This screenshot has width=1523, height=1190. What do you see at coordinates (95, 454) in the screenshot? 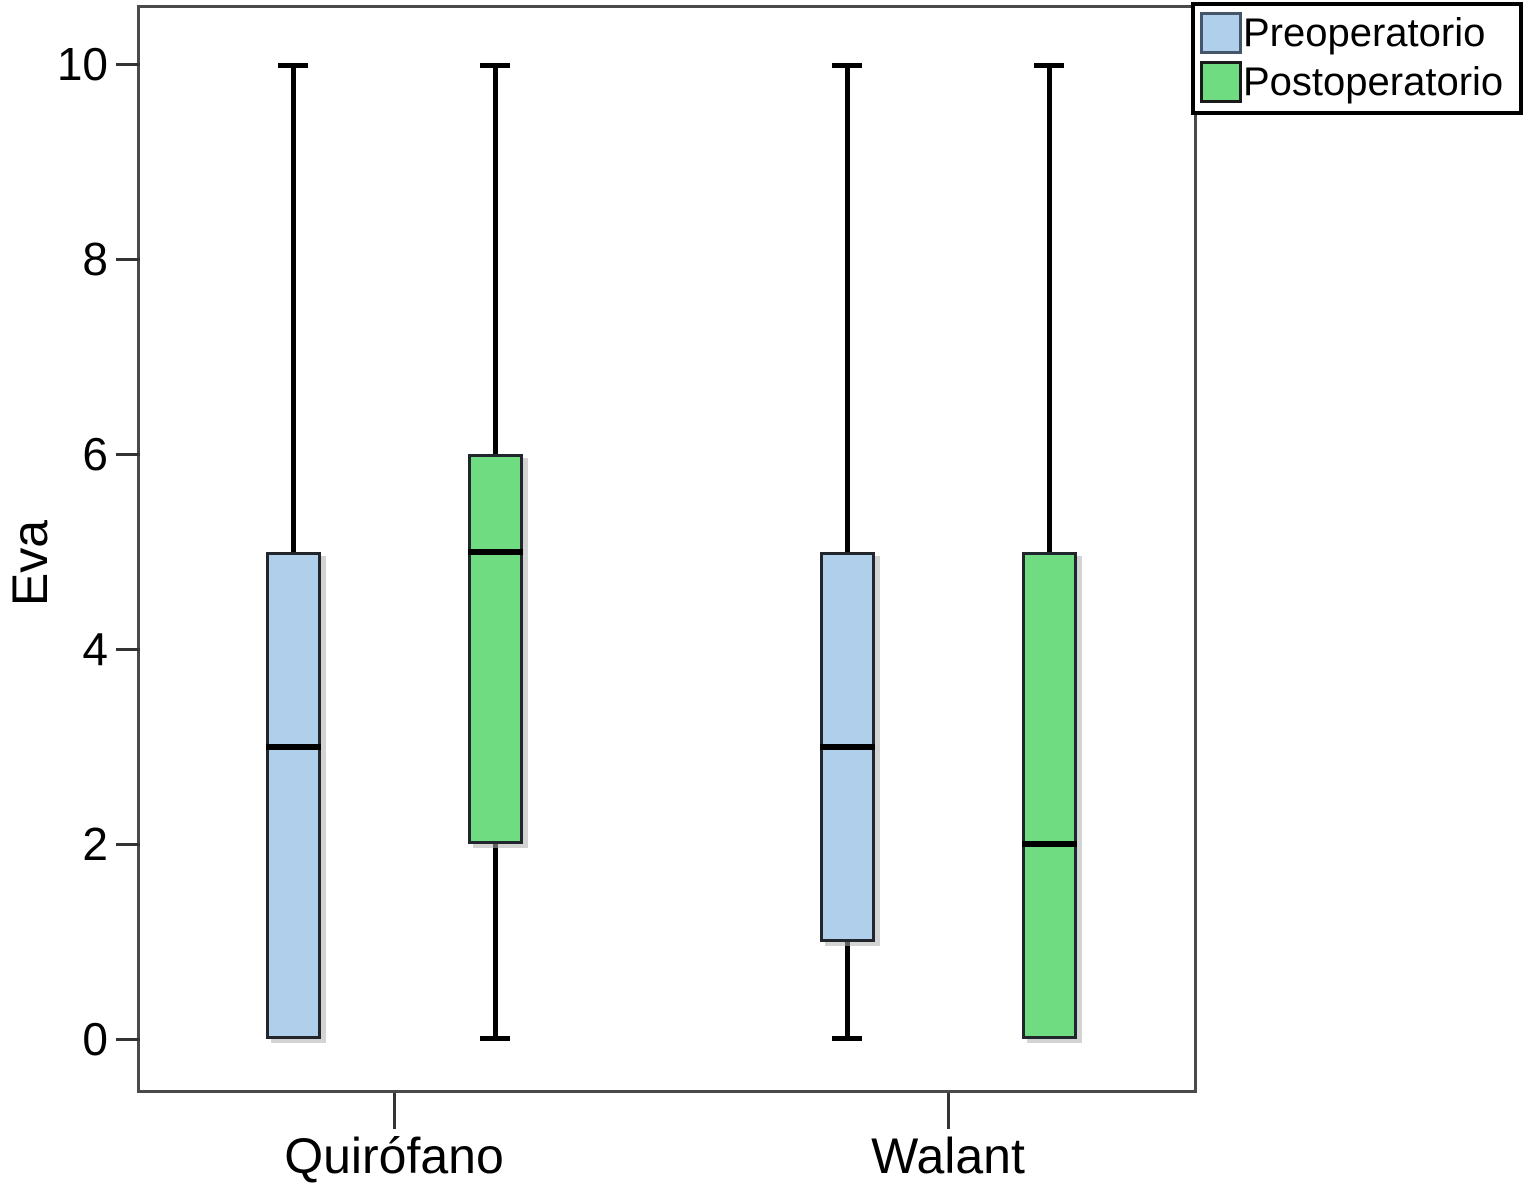
I see `y-tick-label: 6` at bounding box center [95, 454].